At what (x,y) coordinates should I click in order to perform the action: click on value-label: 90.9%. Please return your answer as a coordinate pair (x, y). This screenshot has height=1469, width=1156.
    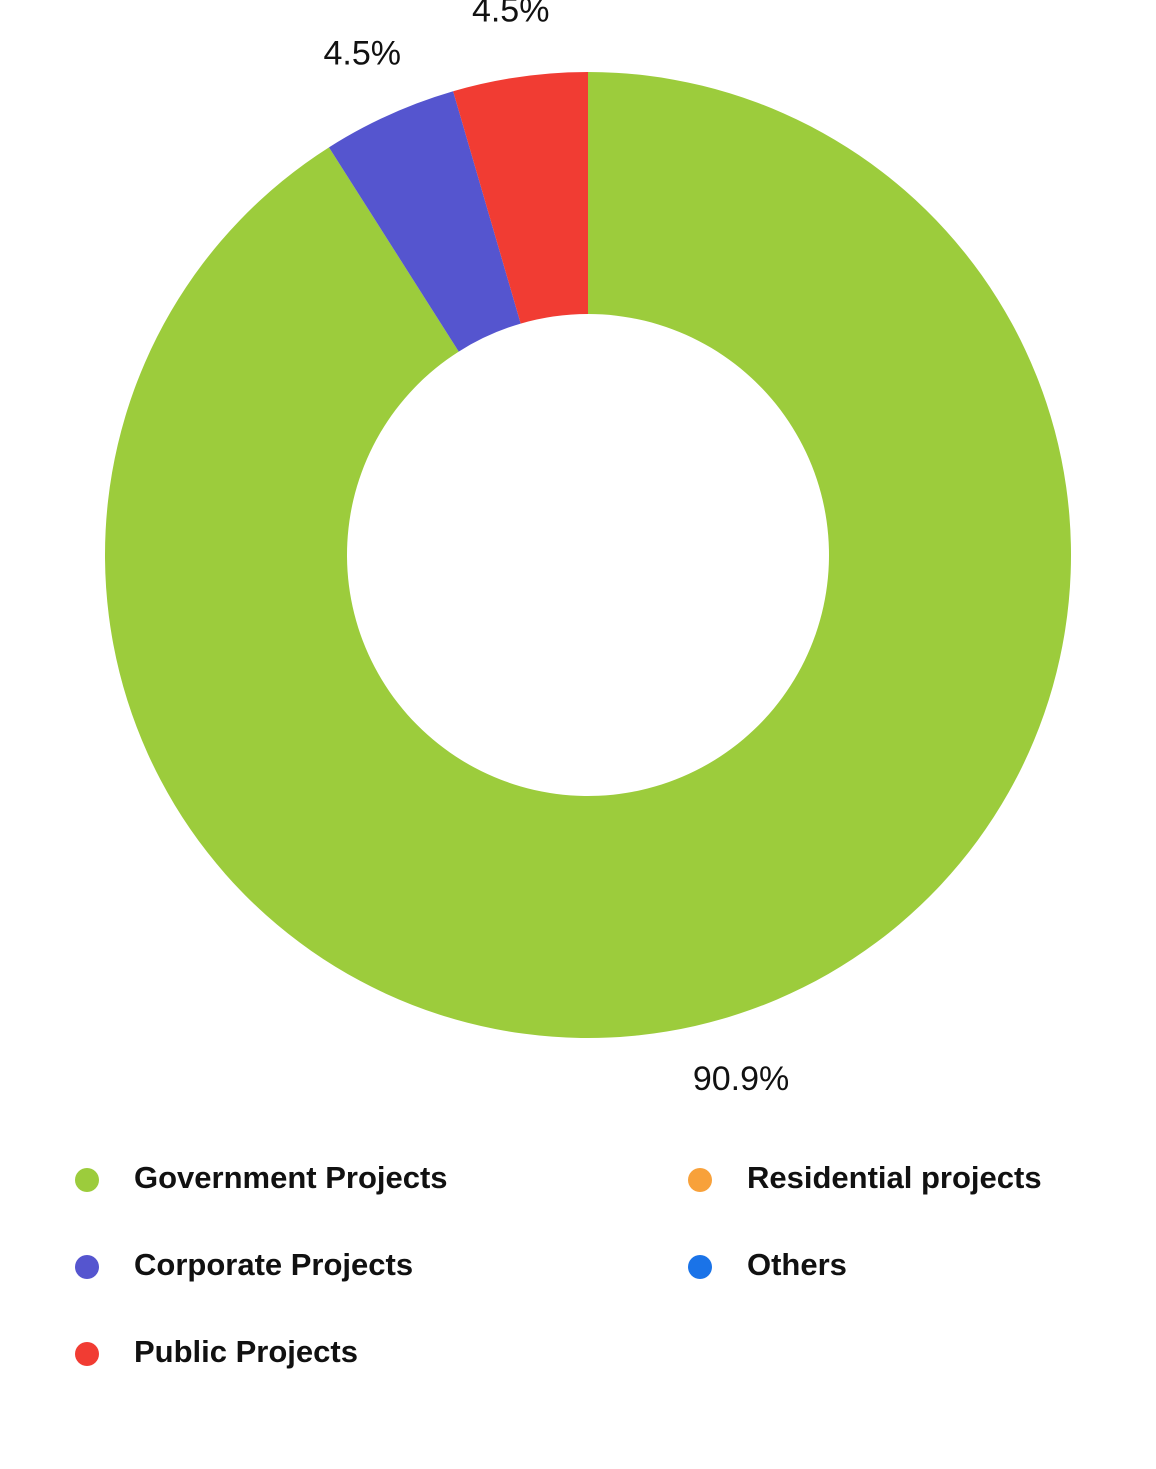
    Looking at the image, I should click on (741, 1079).